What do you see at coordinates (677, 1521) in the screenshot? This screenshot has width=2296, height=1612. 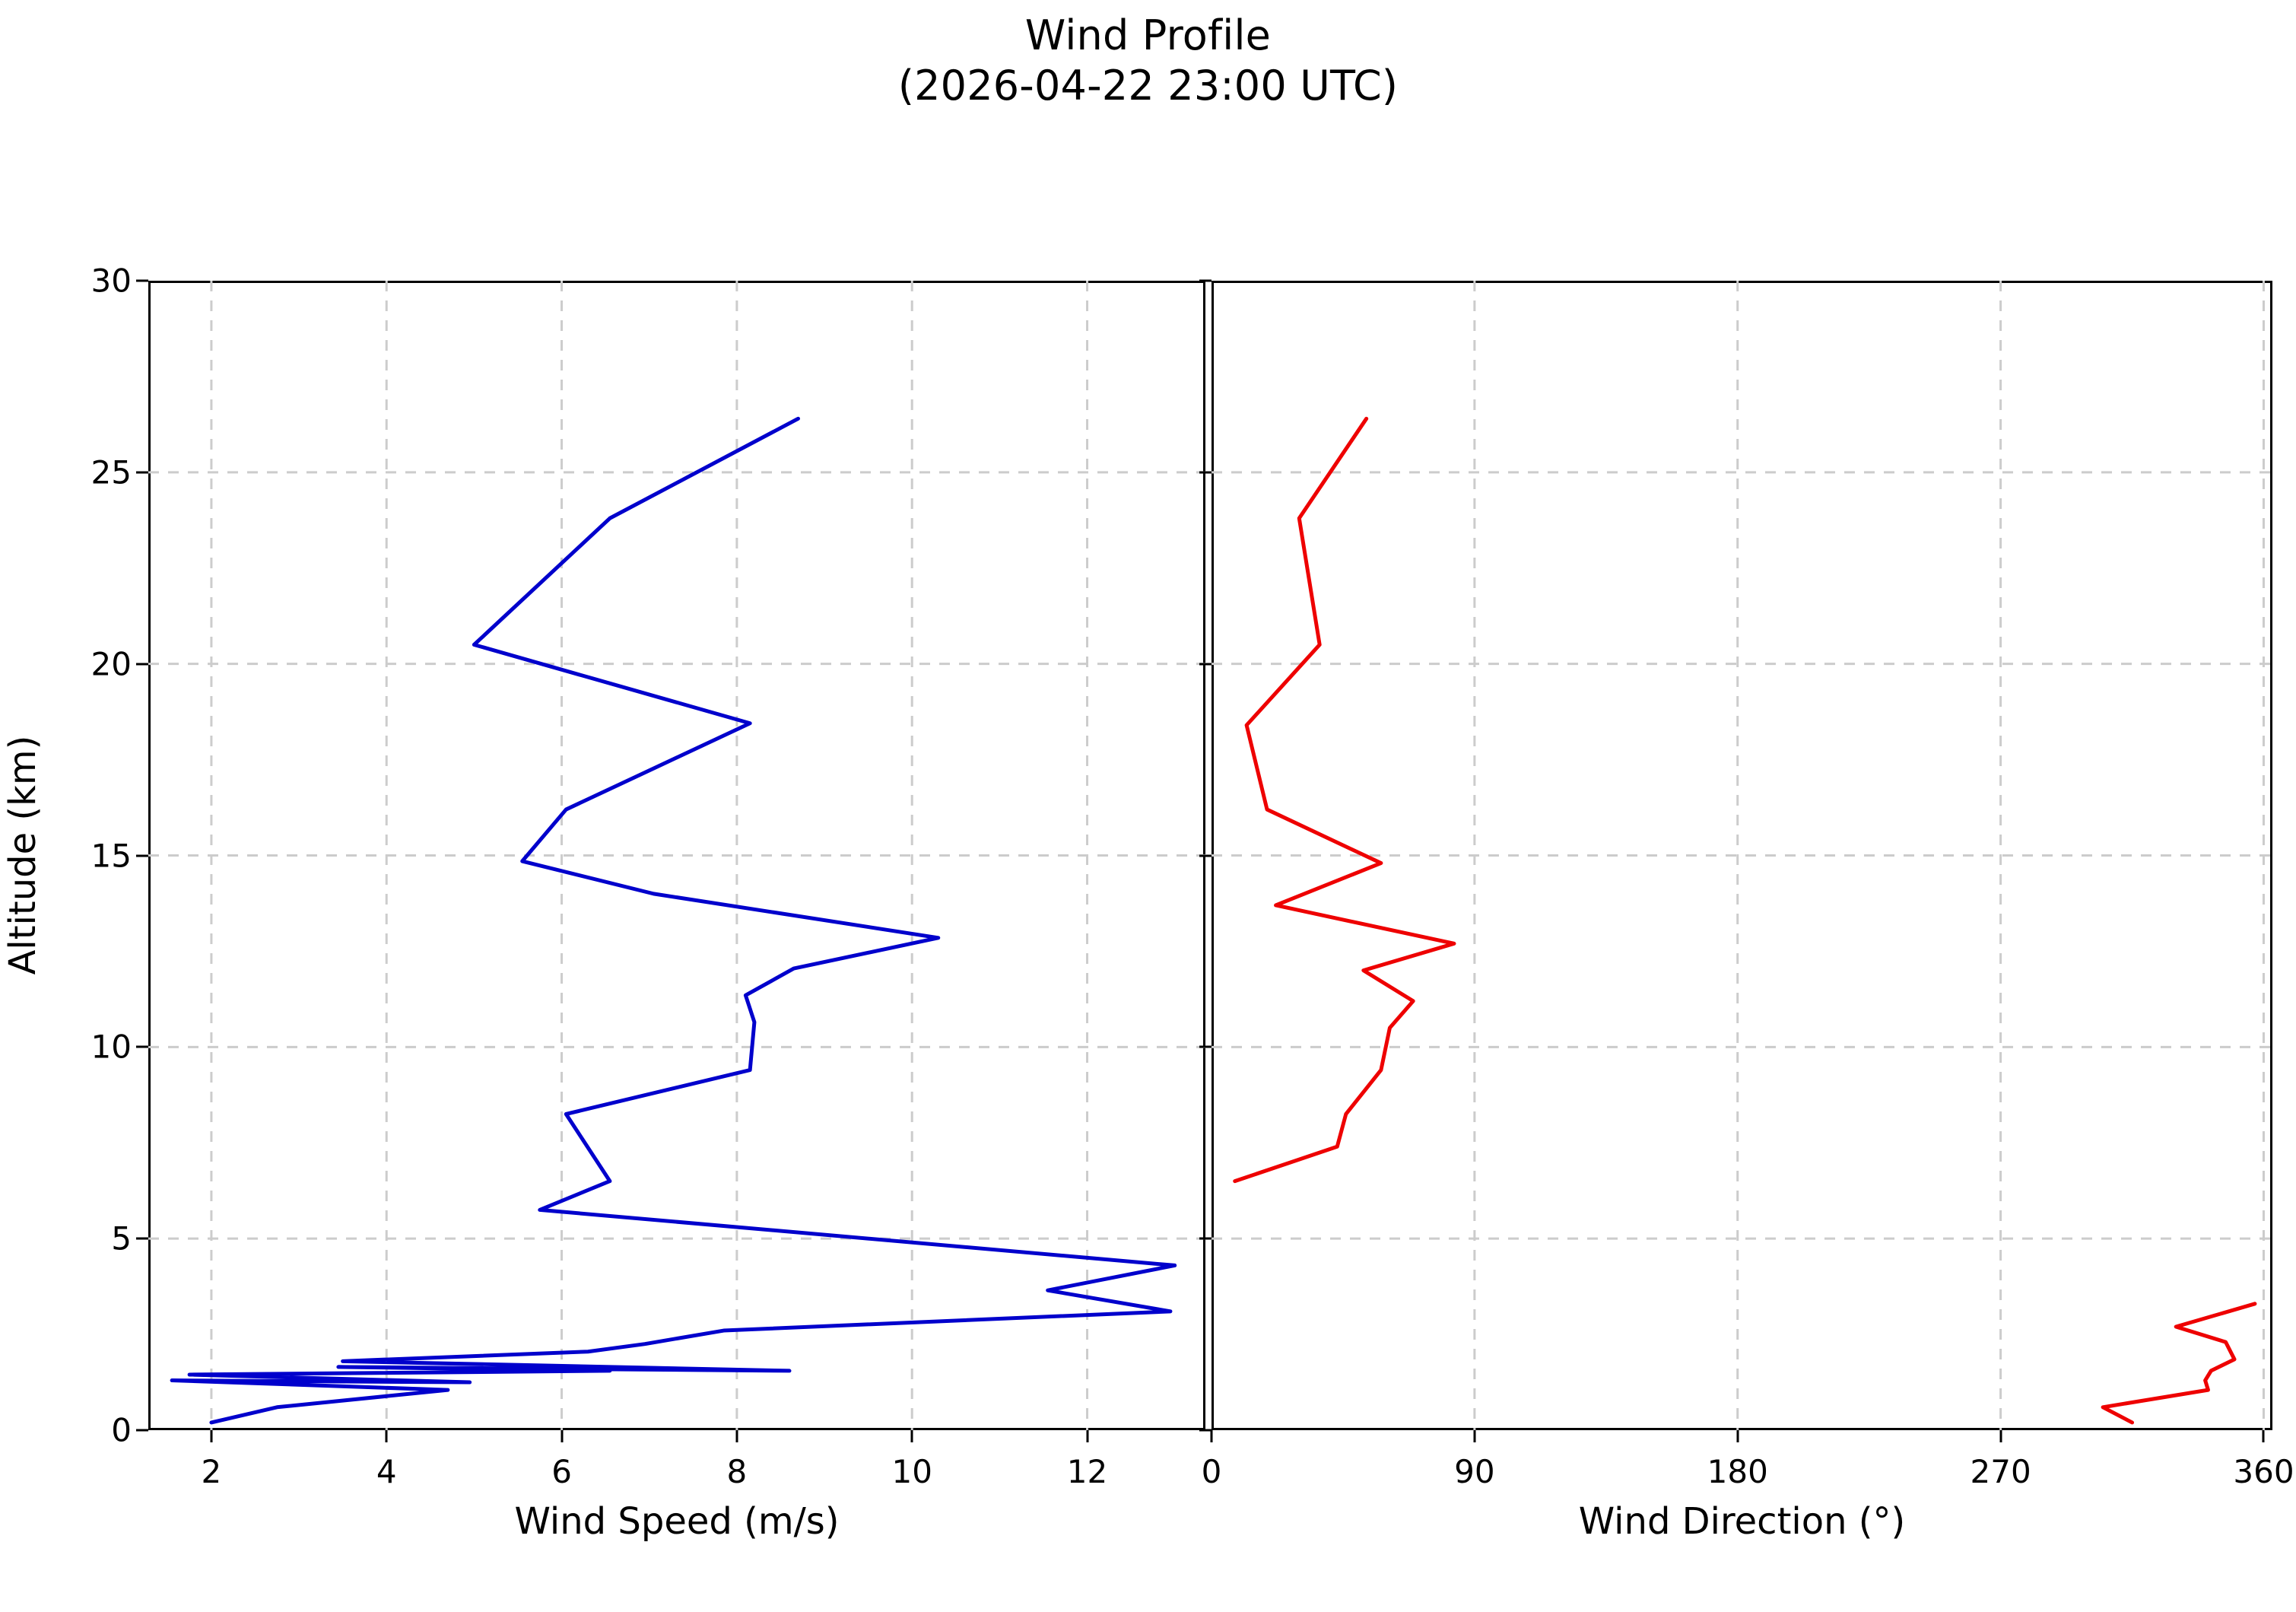 I see `wind-speed-axis-title: Wind Speed (m/s)` at bounding box center [677, 1521].